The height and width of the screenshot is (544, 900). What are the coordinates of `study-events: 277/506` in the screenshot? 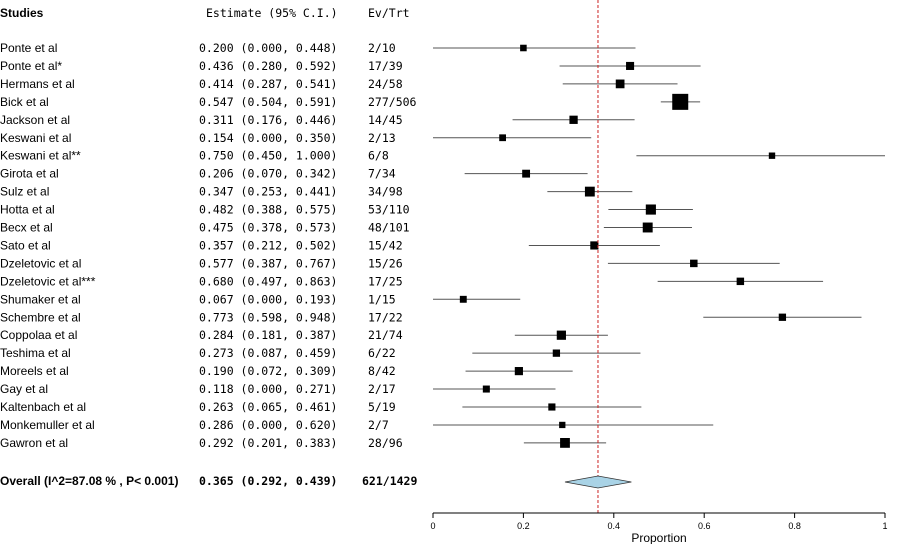 It's located at (392, 102).